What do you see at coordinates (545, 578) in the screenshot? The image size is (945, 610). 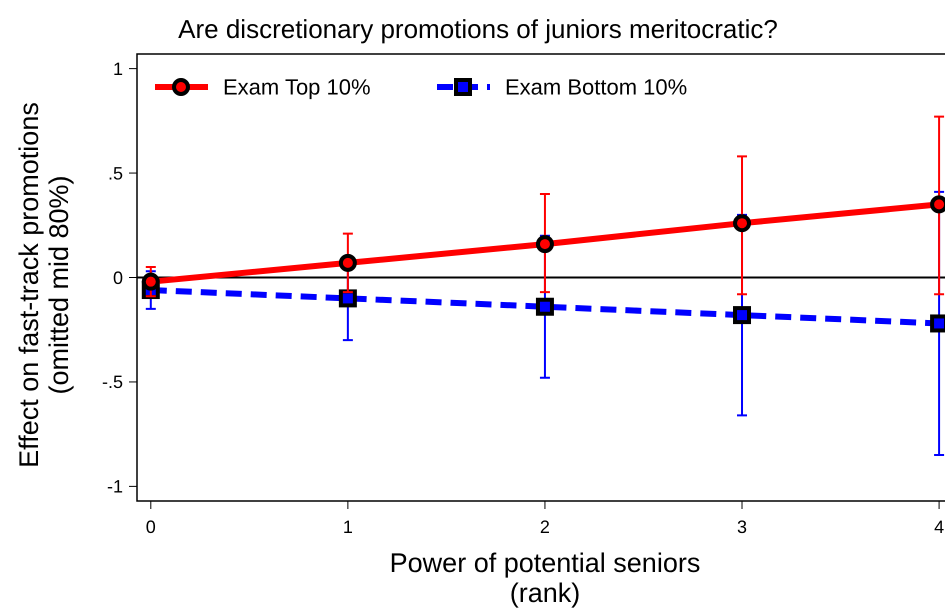 I see `x-axis-title: Power of potential seniors (rank)` at bounding box center [545, 578].